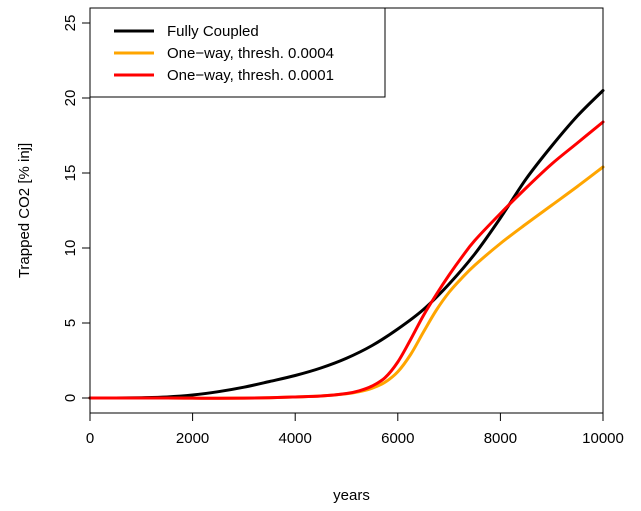 This screenshot has width=641, height=511. What do you see at coordinates (24, 210) in the screenshot?
I see `y-axis-label: Trapped CO2 [% inj]` at bounding box center [24, 210].